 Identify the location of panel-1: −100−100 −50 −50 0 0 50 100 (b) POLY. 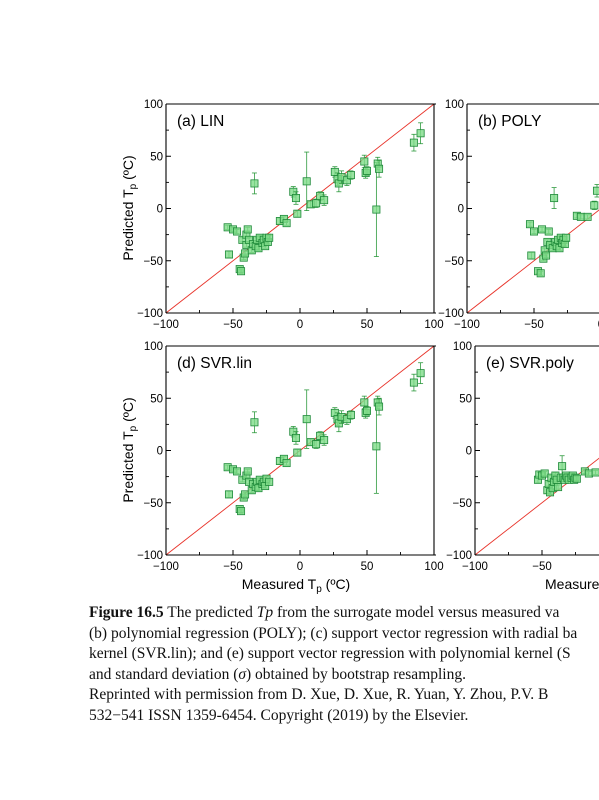
(518, 215).